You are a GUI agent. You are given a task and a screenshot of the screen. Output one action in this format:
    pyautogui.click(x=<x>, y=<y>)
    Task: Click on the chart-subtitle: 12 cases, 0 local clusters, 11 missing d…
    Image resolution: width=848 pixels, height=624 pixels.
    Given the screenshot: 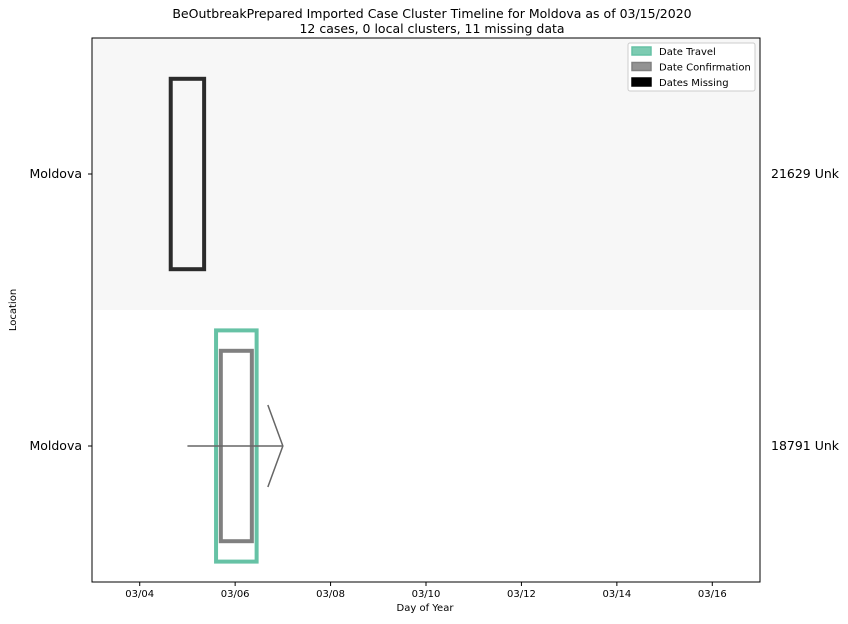 What is the action you would take?
    pyautogui.click(x=431, y=28)
    